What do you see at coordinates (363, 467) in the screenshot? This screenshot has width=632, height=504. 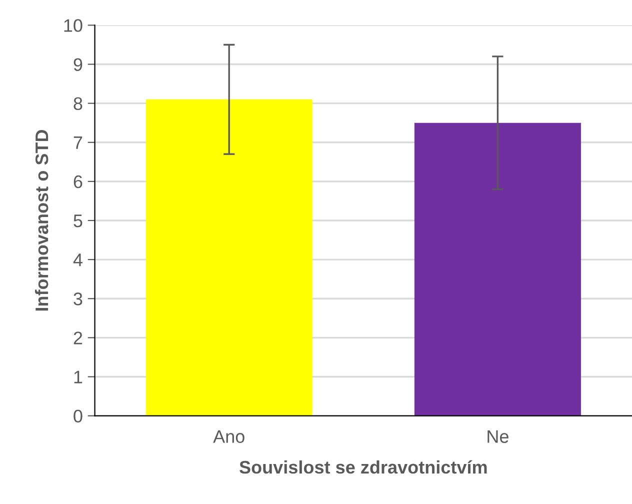 I see `x-axis-title: Souvislost se zdravotnictvím` at bounding box center [363, 467].